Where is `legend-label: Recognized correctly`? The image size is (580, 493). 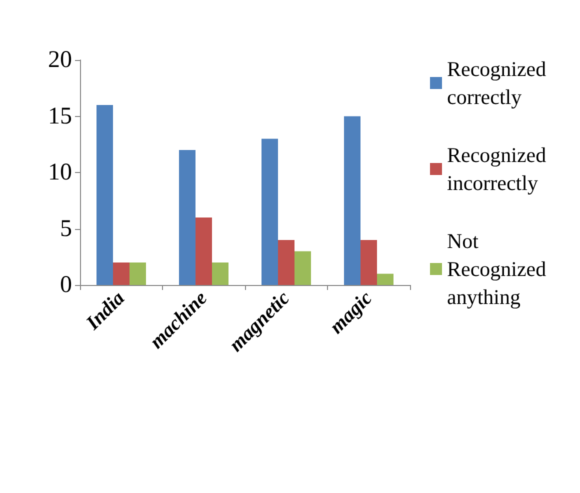 legend-label: Recognized correctly is located at coordinates (499, 83).